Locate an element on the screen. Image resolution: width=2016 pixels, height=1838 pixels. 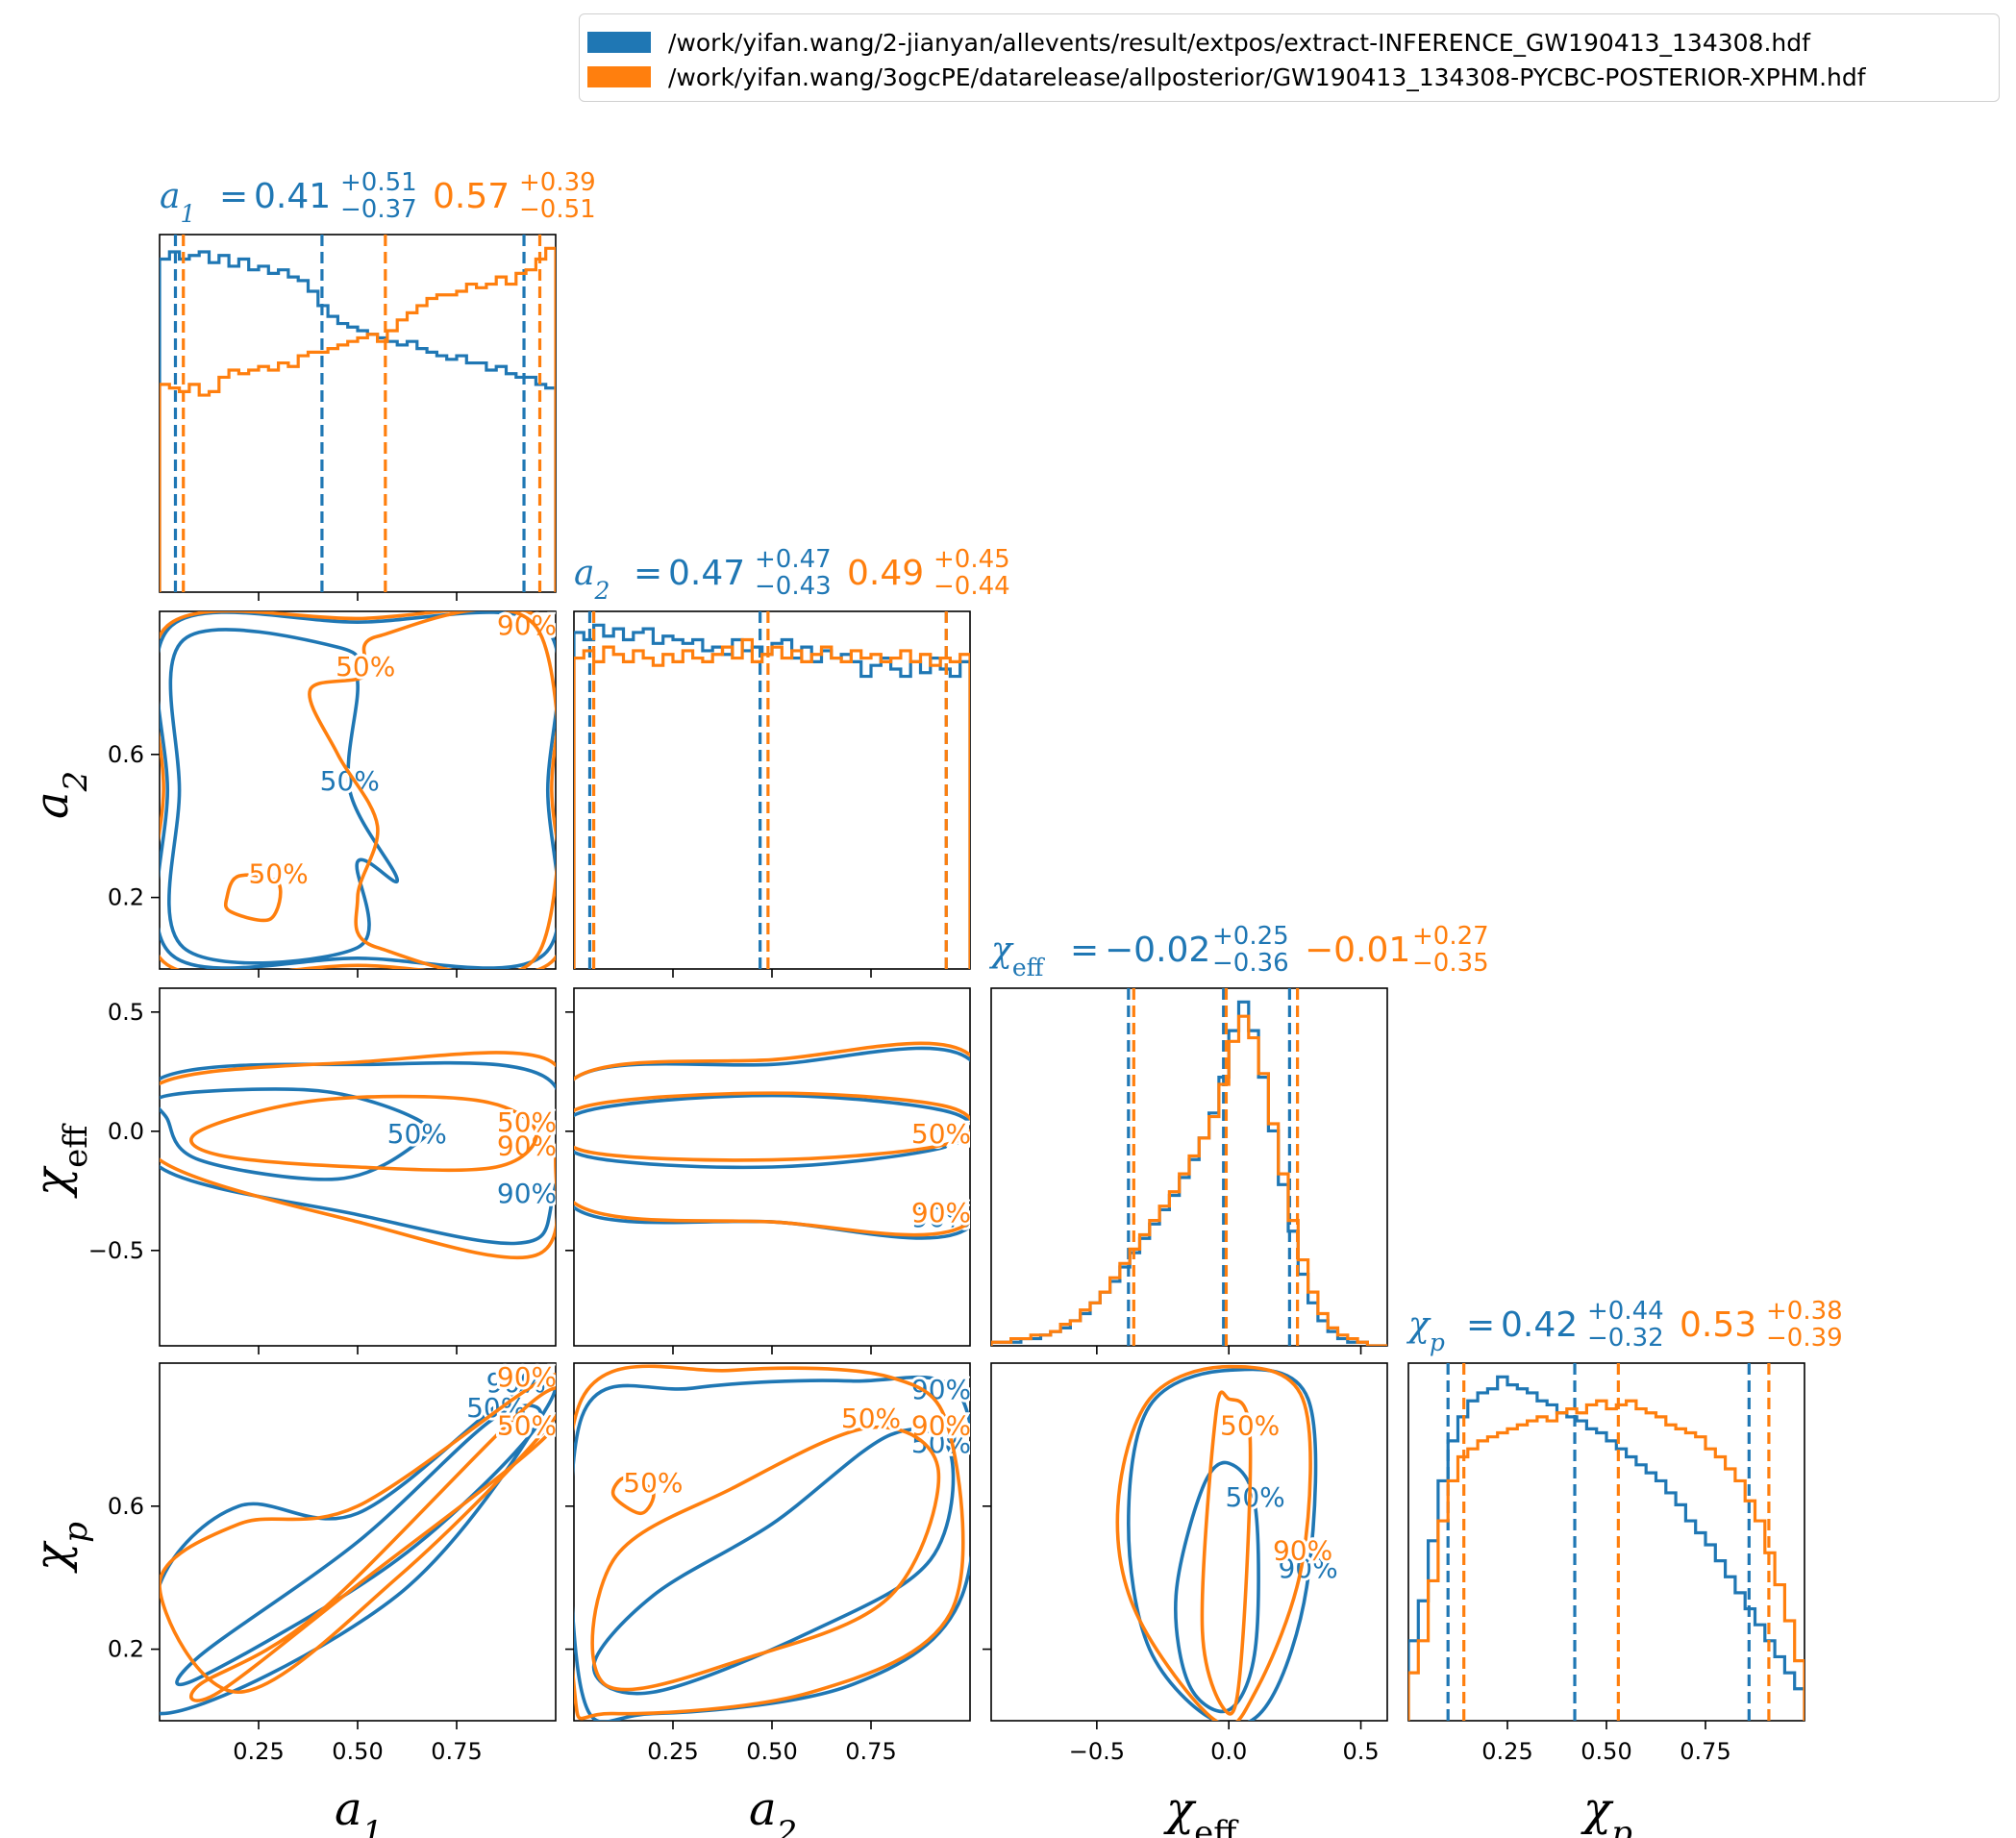
y-tick-label-a2: 0.6 is located at coordinates (126, 754).